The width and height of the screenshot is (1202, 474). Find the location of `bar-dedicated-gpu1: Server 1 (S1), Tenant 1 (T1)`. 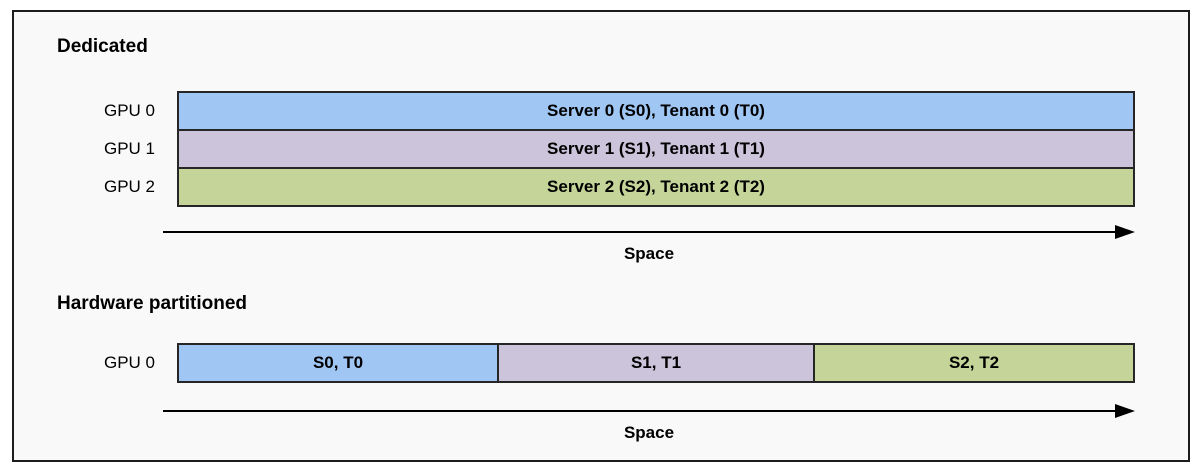

bar-dedicated-gpu1: Server 1 (S1), Tenant 1 (T1) is located at coordinates (656, 149).